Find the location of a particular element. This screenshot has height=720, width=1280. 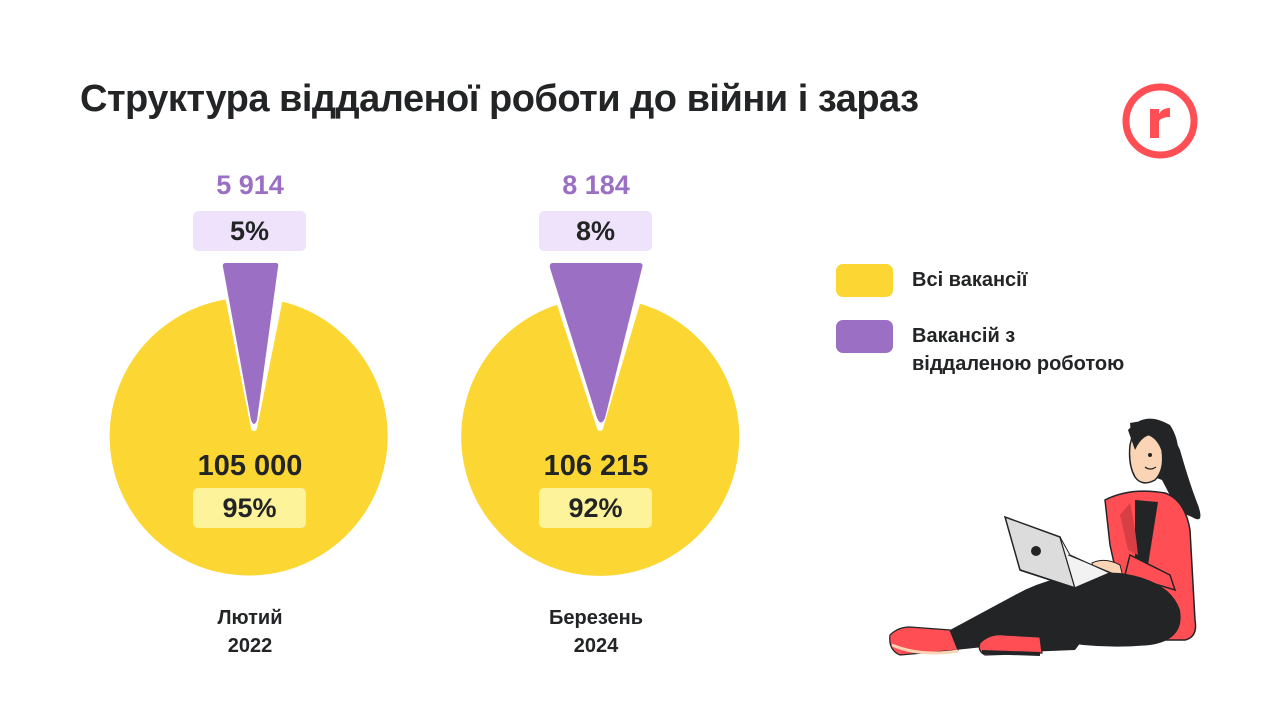

legend-label: Вакансій з віддаленою роботою is located at coordinates (1018, 350).